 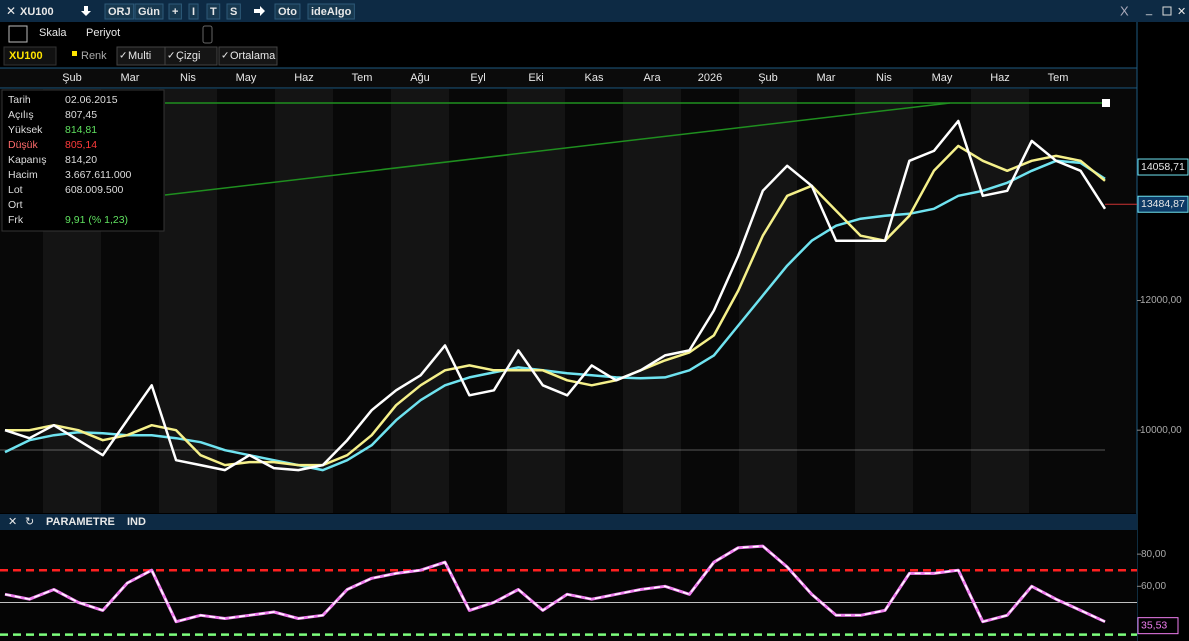 I want to click on info-label: Lot, so click(x=15, y=190).